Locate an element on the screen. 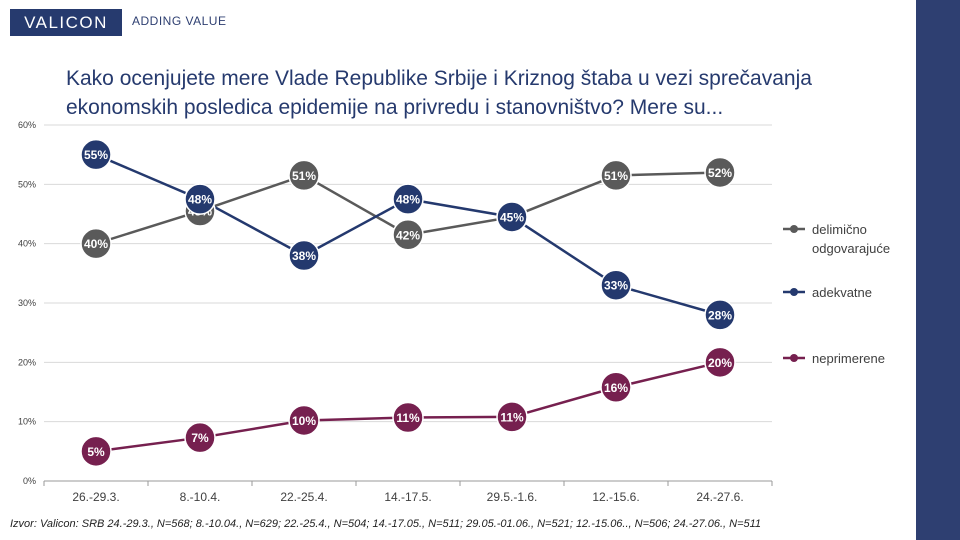  y-tick-label: 0% is located at coordinates (29, 481).